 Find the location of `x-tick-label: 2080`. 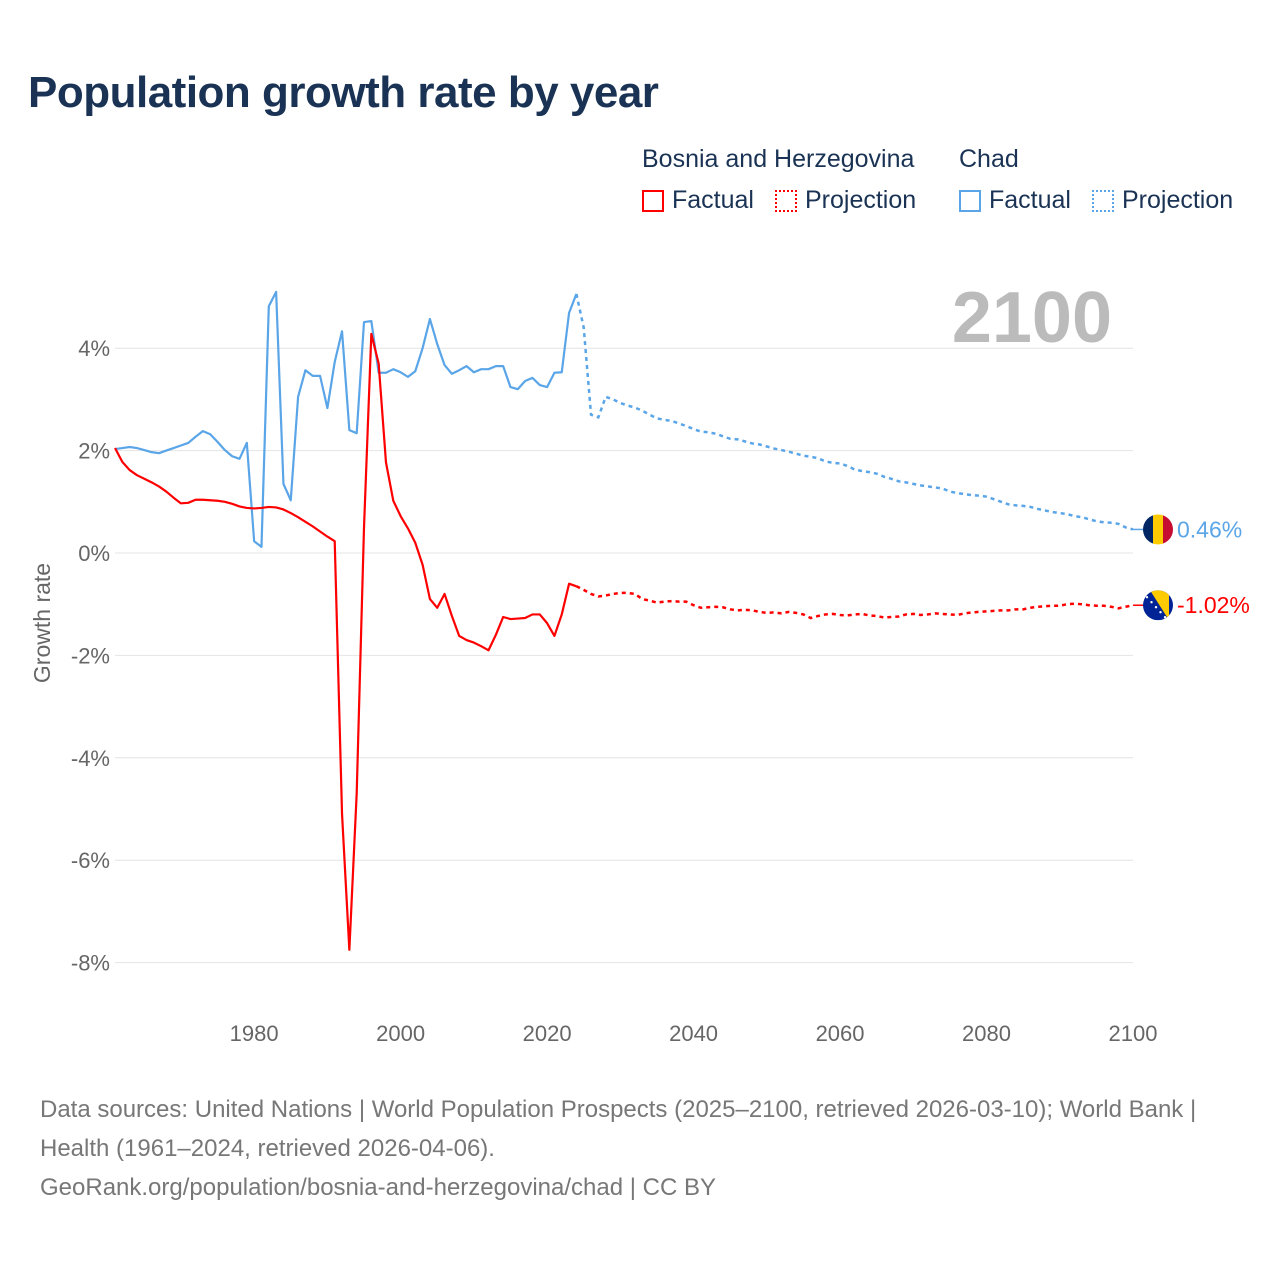

x-tick-label: 2080 is located at coordinates (986, 1033).